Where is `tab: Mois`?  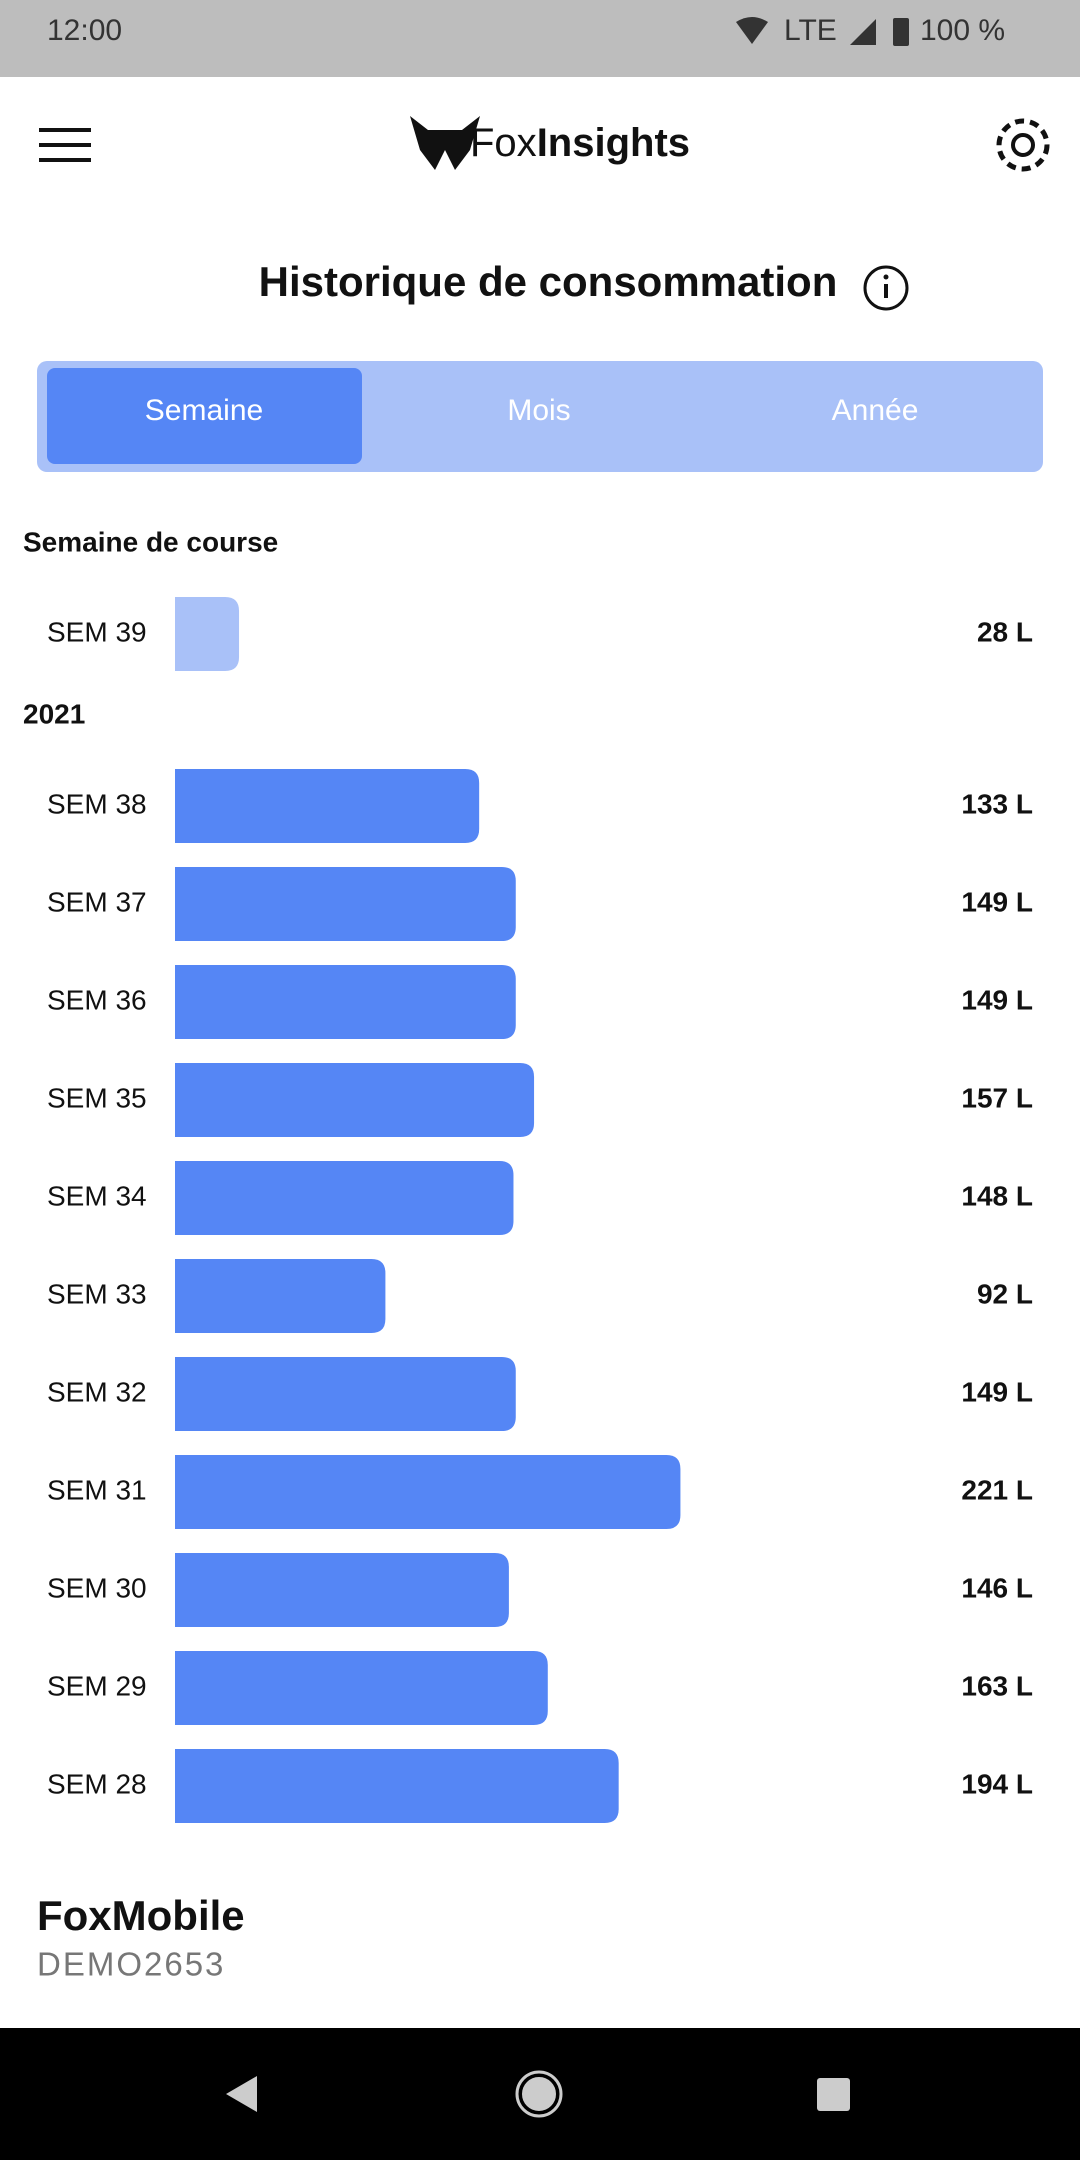
tab: Mois is located at coordinates (538, 410).